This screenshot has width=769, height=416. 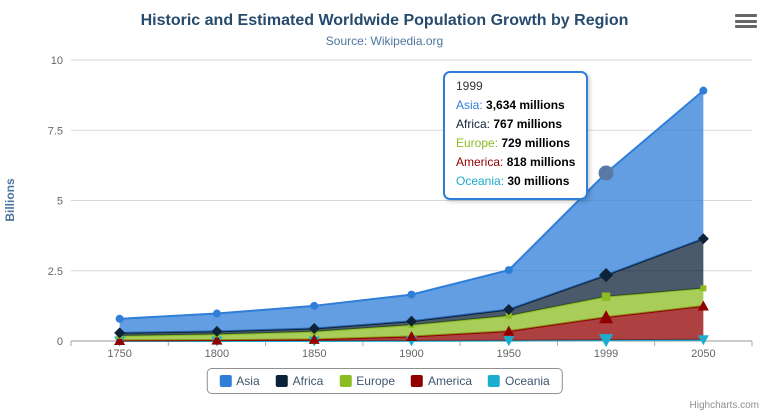 I want to click on legend-label: Oceania, so click(x=527, y=381).